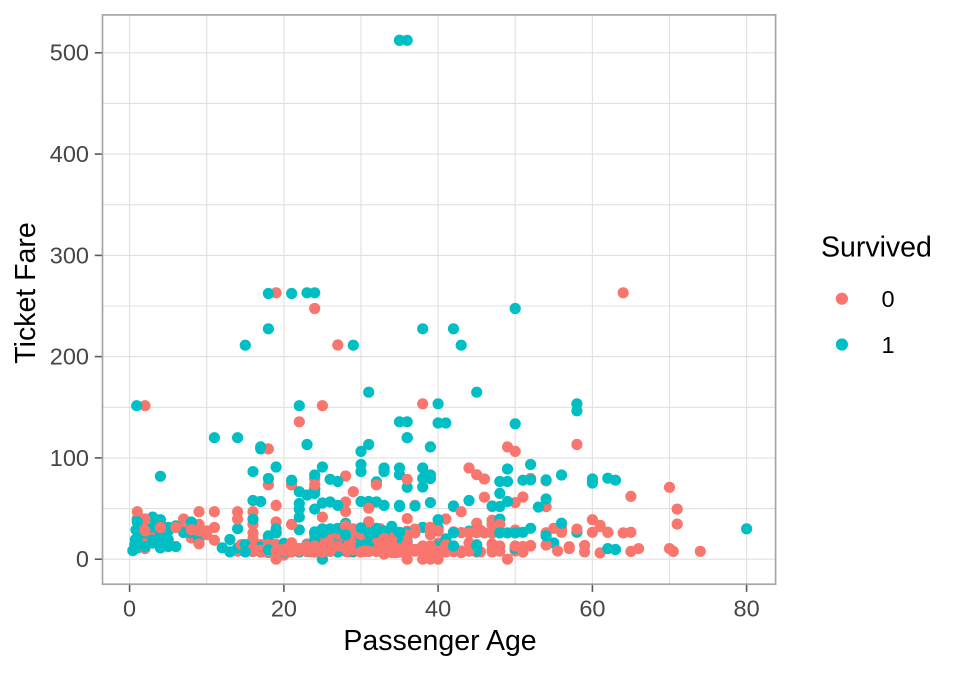 The image size is (960, 677). Describe the element at coordinates (438, 609) in the screenshot. I see `svg-text: 40` at that location.